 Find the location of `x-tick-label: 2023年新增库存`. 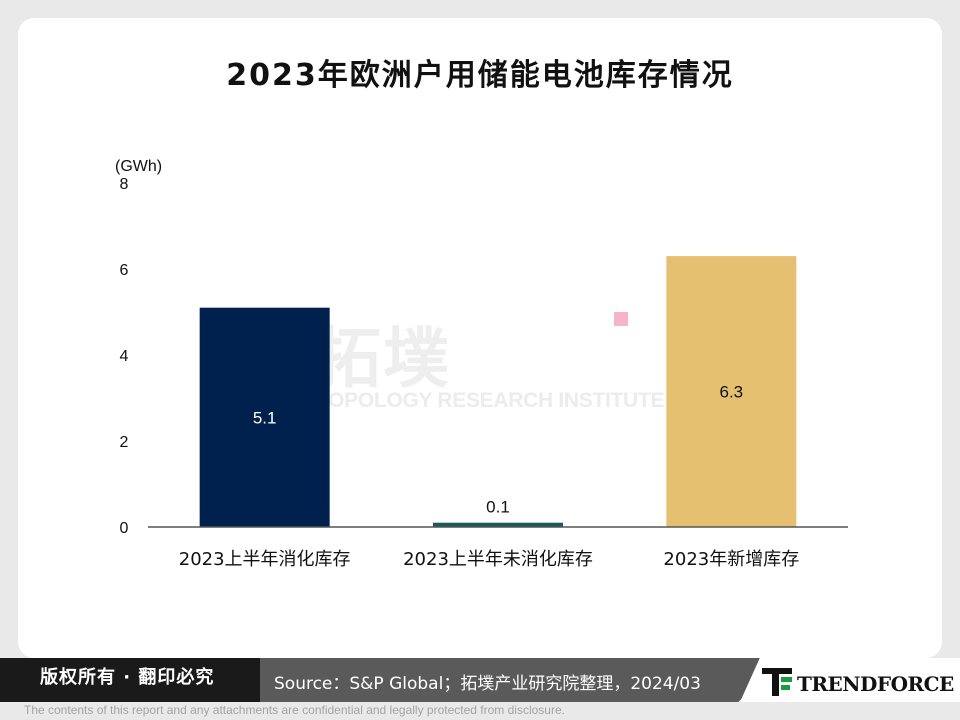

x-tick-label: 2023年新增库存 is located at coordinates (731, 559).